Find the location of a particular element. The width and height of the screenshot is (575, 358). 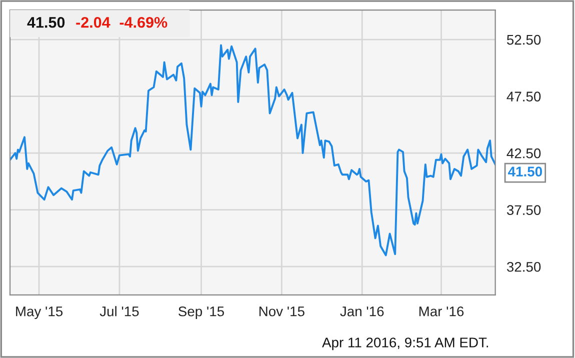

y-tick-label: 37.50 is located at coordinates (523, 210).